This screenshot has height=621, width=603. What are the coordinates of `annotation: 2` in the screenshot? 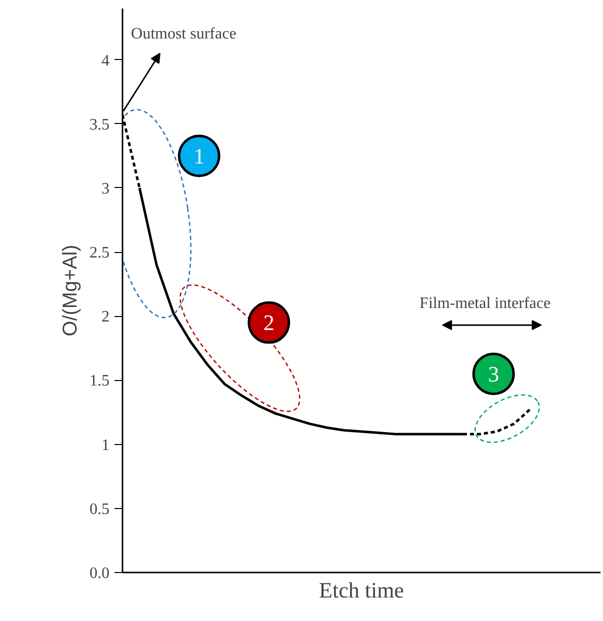 It's located at (268, 323).